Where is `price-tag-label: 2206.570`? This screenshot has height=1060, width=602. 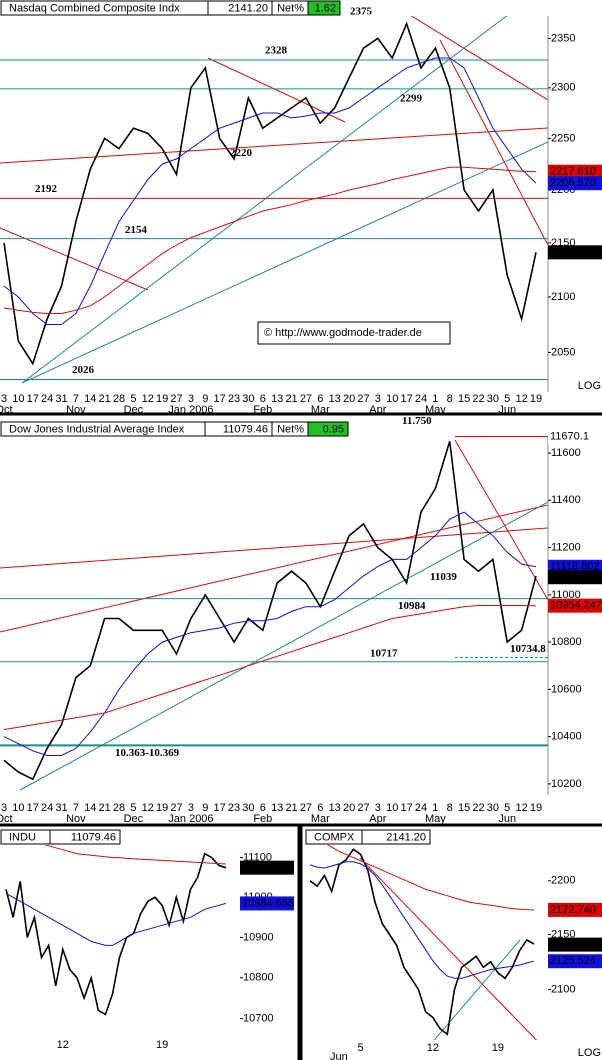
price-tag-label: 2206.570 is located at coordinates (573, 183).